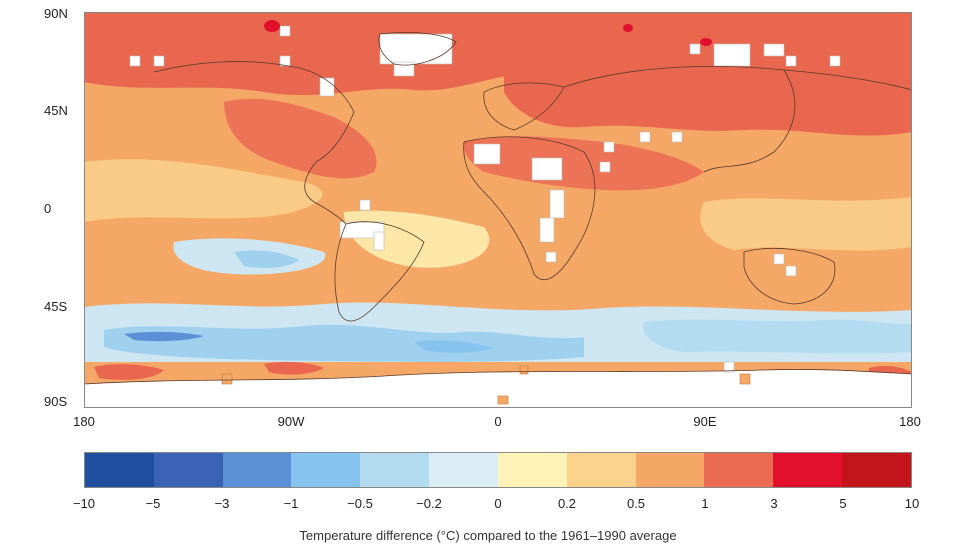  Describe the element at coordinates (56, 13) in the screenshot. I see `lat-label-90n: 90N` at that location.